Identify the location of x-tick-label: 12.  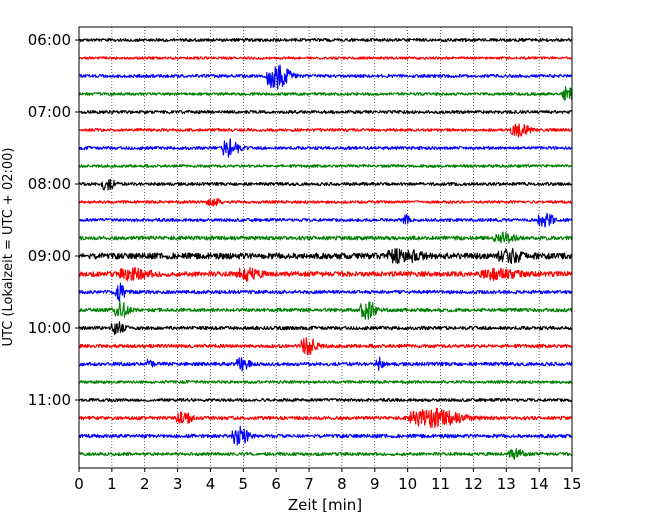
(473, 484).